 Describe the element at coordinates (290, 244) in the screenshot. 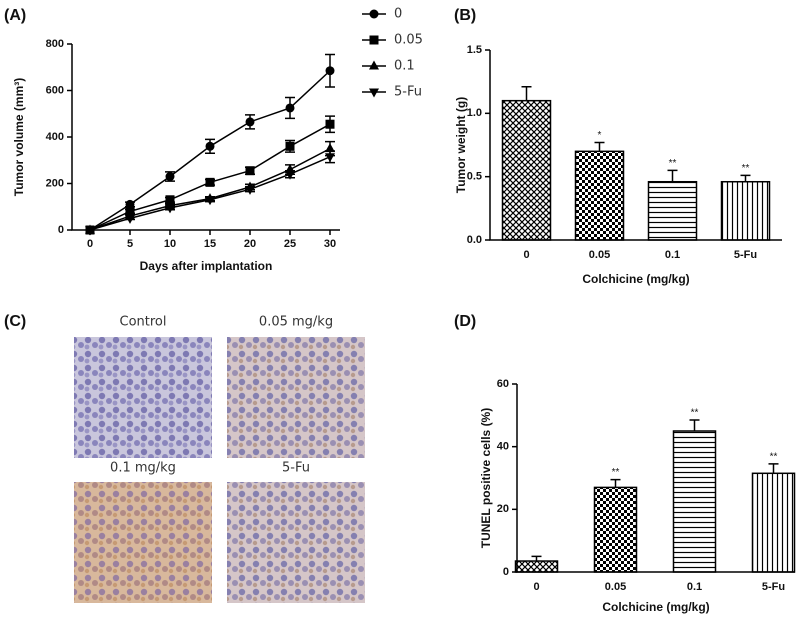

I see `x-tick-label: 25` at that location.